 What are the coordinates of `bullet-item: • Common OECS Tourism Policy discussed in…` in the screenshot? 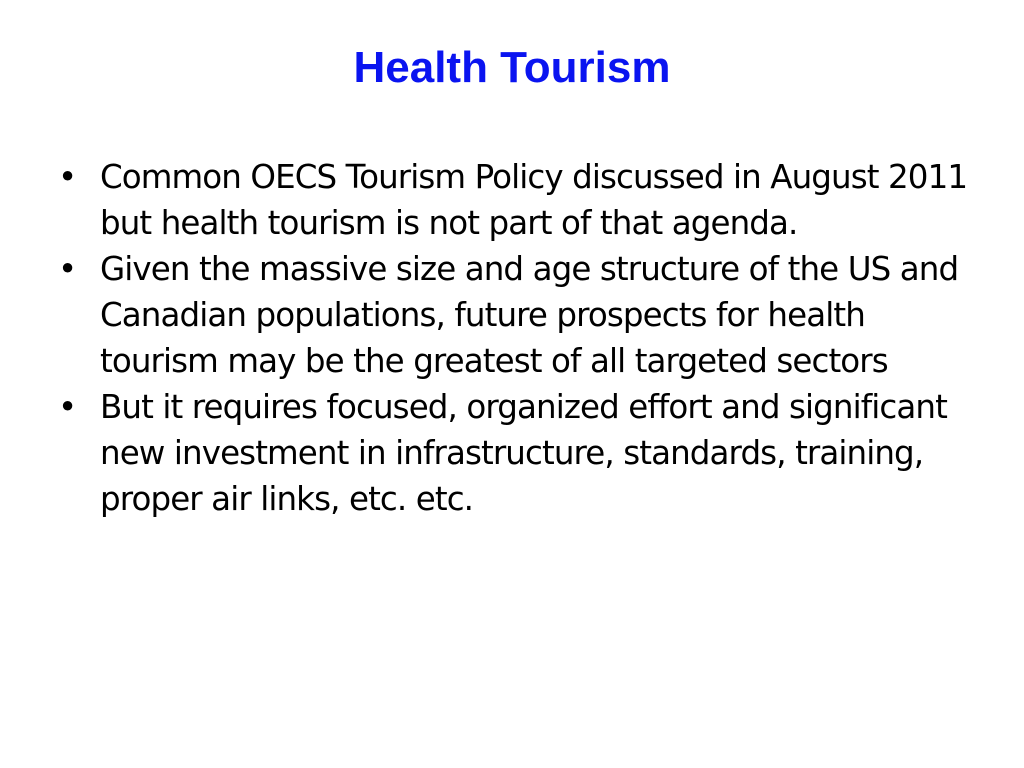 It's located at (523, 200).